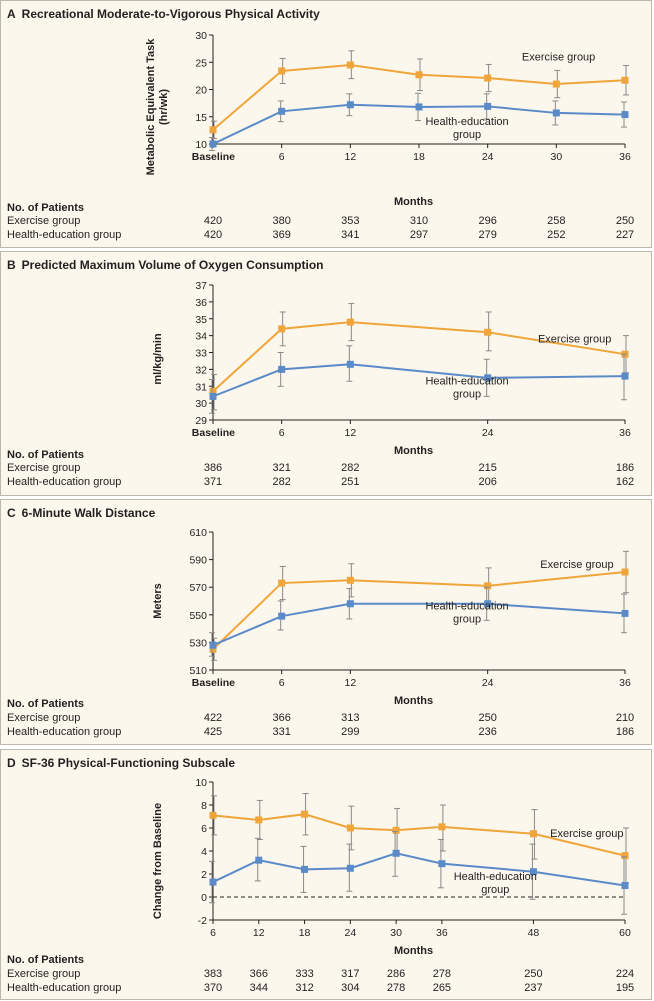  Describe the element at coordinates (201, 354) in the screenshot. I see `y-tick-label: 33` at that location.